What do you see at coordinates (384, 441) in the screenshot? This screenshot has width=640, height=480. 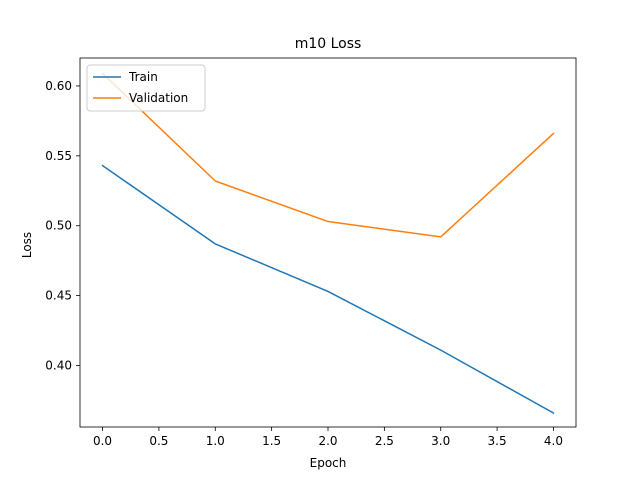 I see `x-tick-label: 2.5` at bounding box center [384, 441].